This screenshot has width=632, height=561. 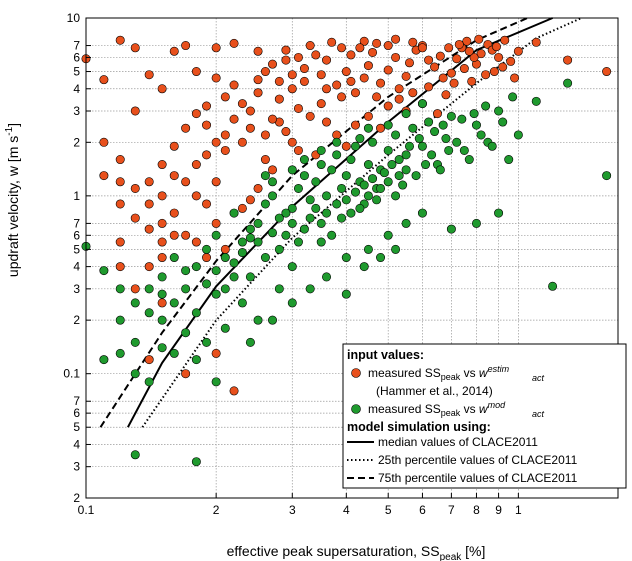 What do you see at coordinates (473, 551) in the screenshot?
I see `x-axis-label-unit: [%]` at bounding box center [473, 551].